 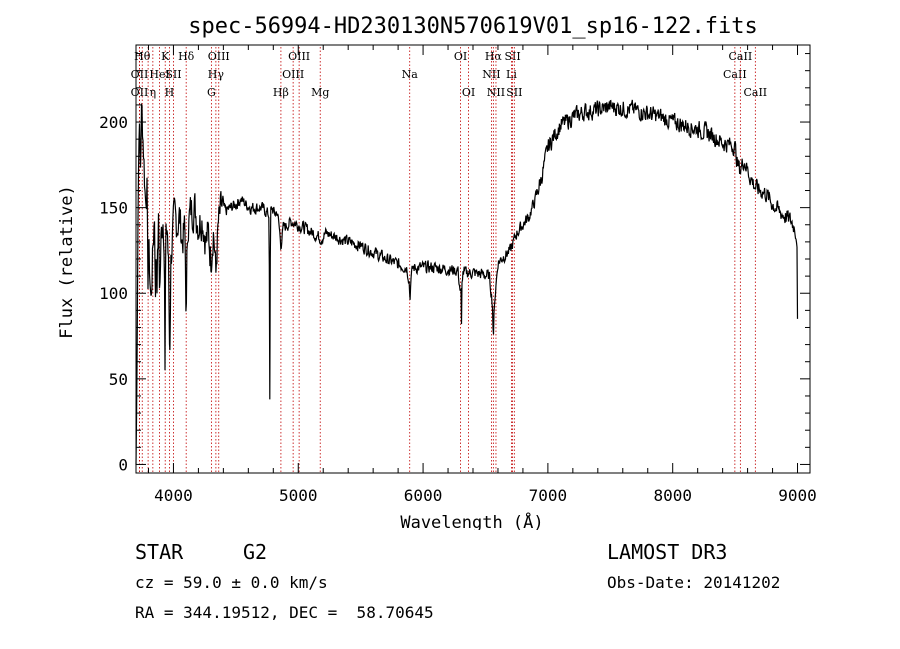 What do you see at coordinates (423, 495) in the screenshot?
I see `x-tick-label: 6000` at bounding box center [423, 495].